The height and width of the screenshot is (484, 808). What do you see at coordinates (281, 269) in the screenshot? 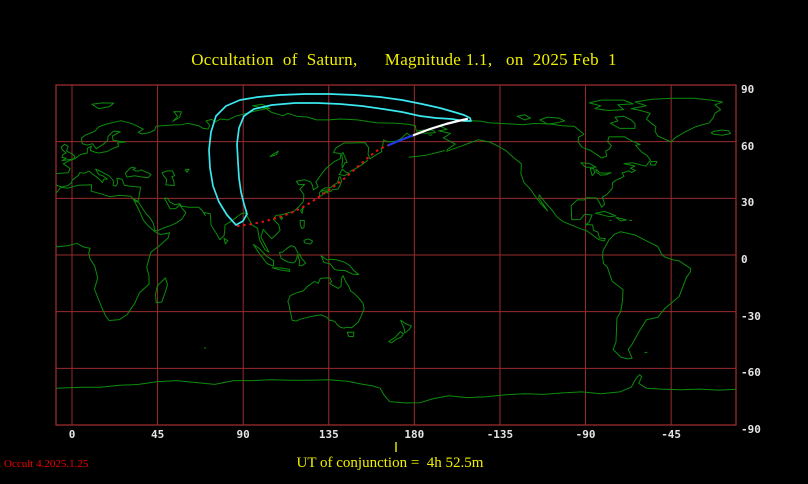
I see `coastline-java` at bounding box center [281, 269].